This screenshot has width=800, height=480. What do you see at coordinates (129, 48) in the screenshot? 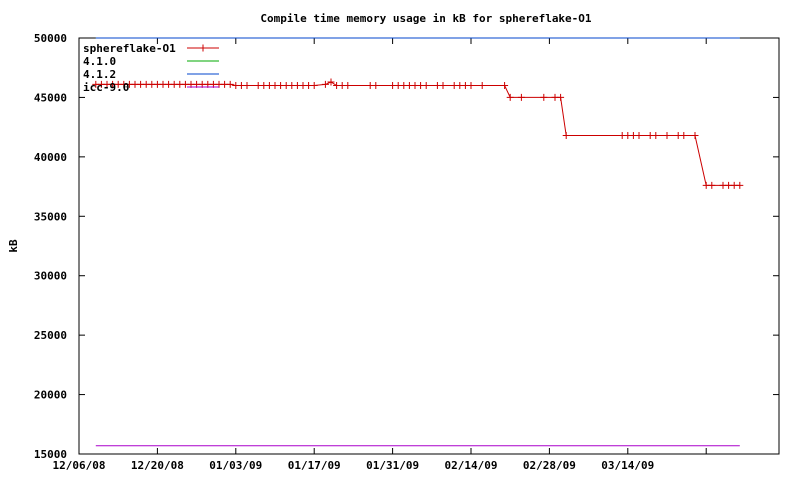
I see `legend-label: sphereflake-O1` at bounding box center [129, 48].